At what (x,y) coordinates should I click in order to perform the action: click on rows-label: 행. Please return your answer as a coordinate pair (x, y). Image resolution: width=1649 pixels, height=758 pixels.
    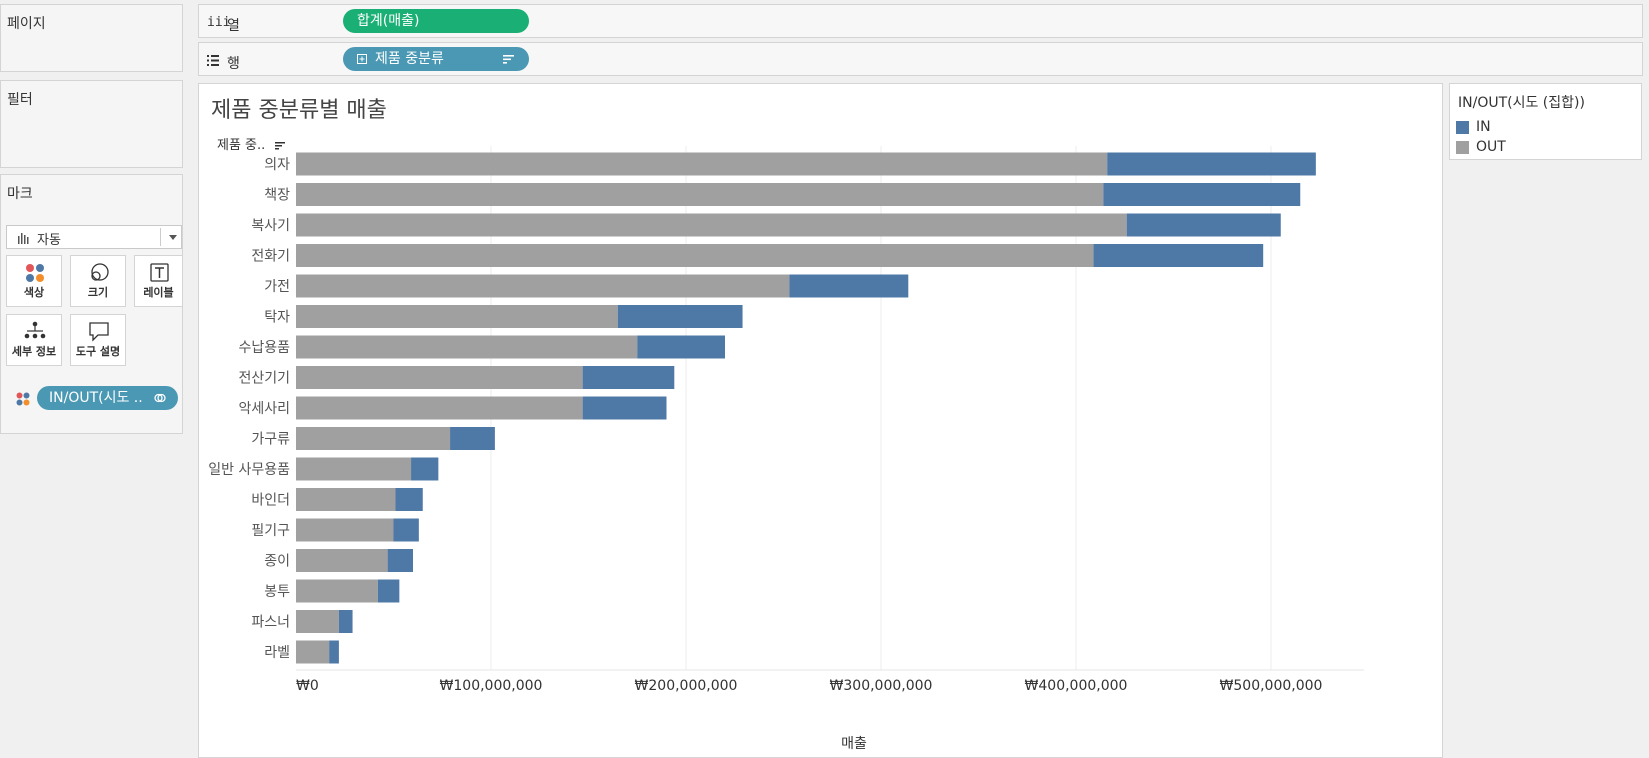
    Looking at the image, I should click on (233, 64).